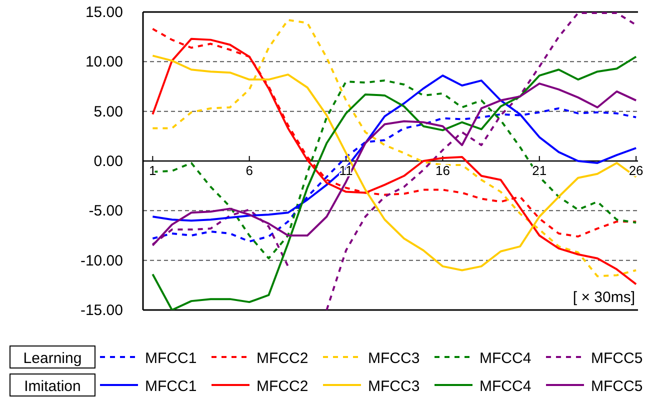  I want to click on y-tick-label: -5.00, so click(105, 211).